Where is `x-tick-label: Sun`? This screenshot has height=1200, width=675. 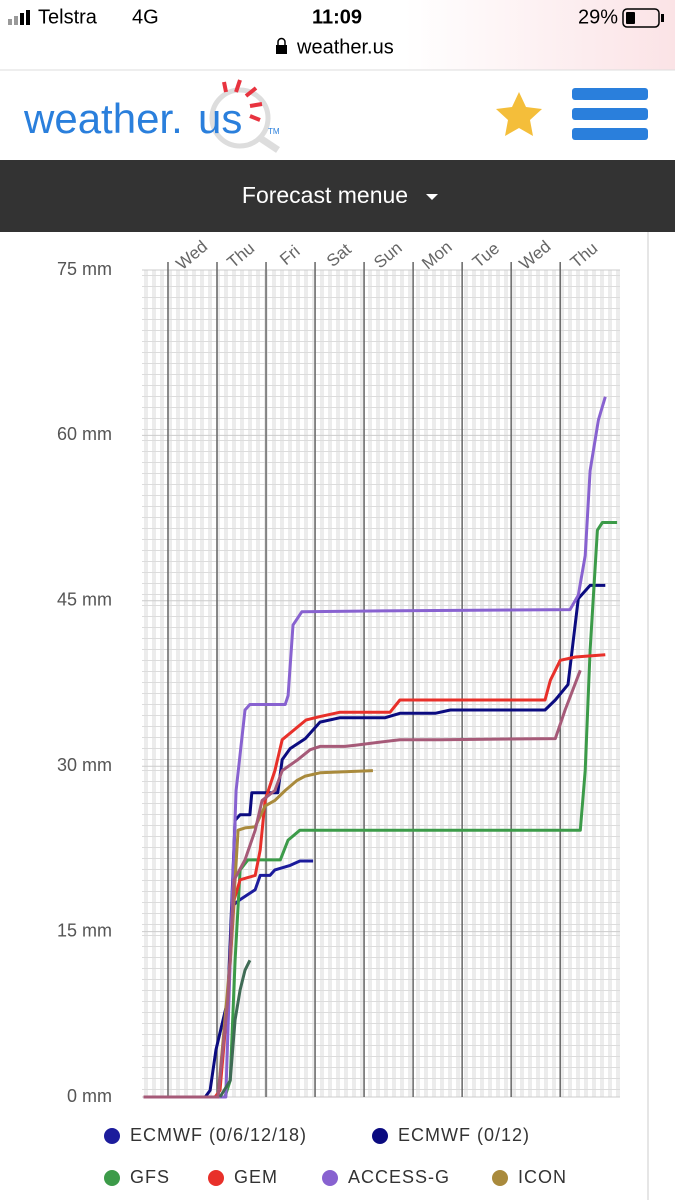
x-tick-label: Sun is located at coordinates (387, 255).